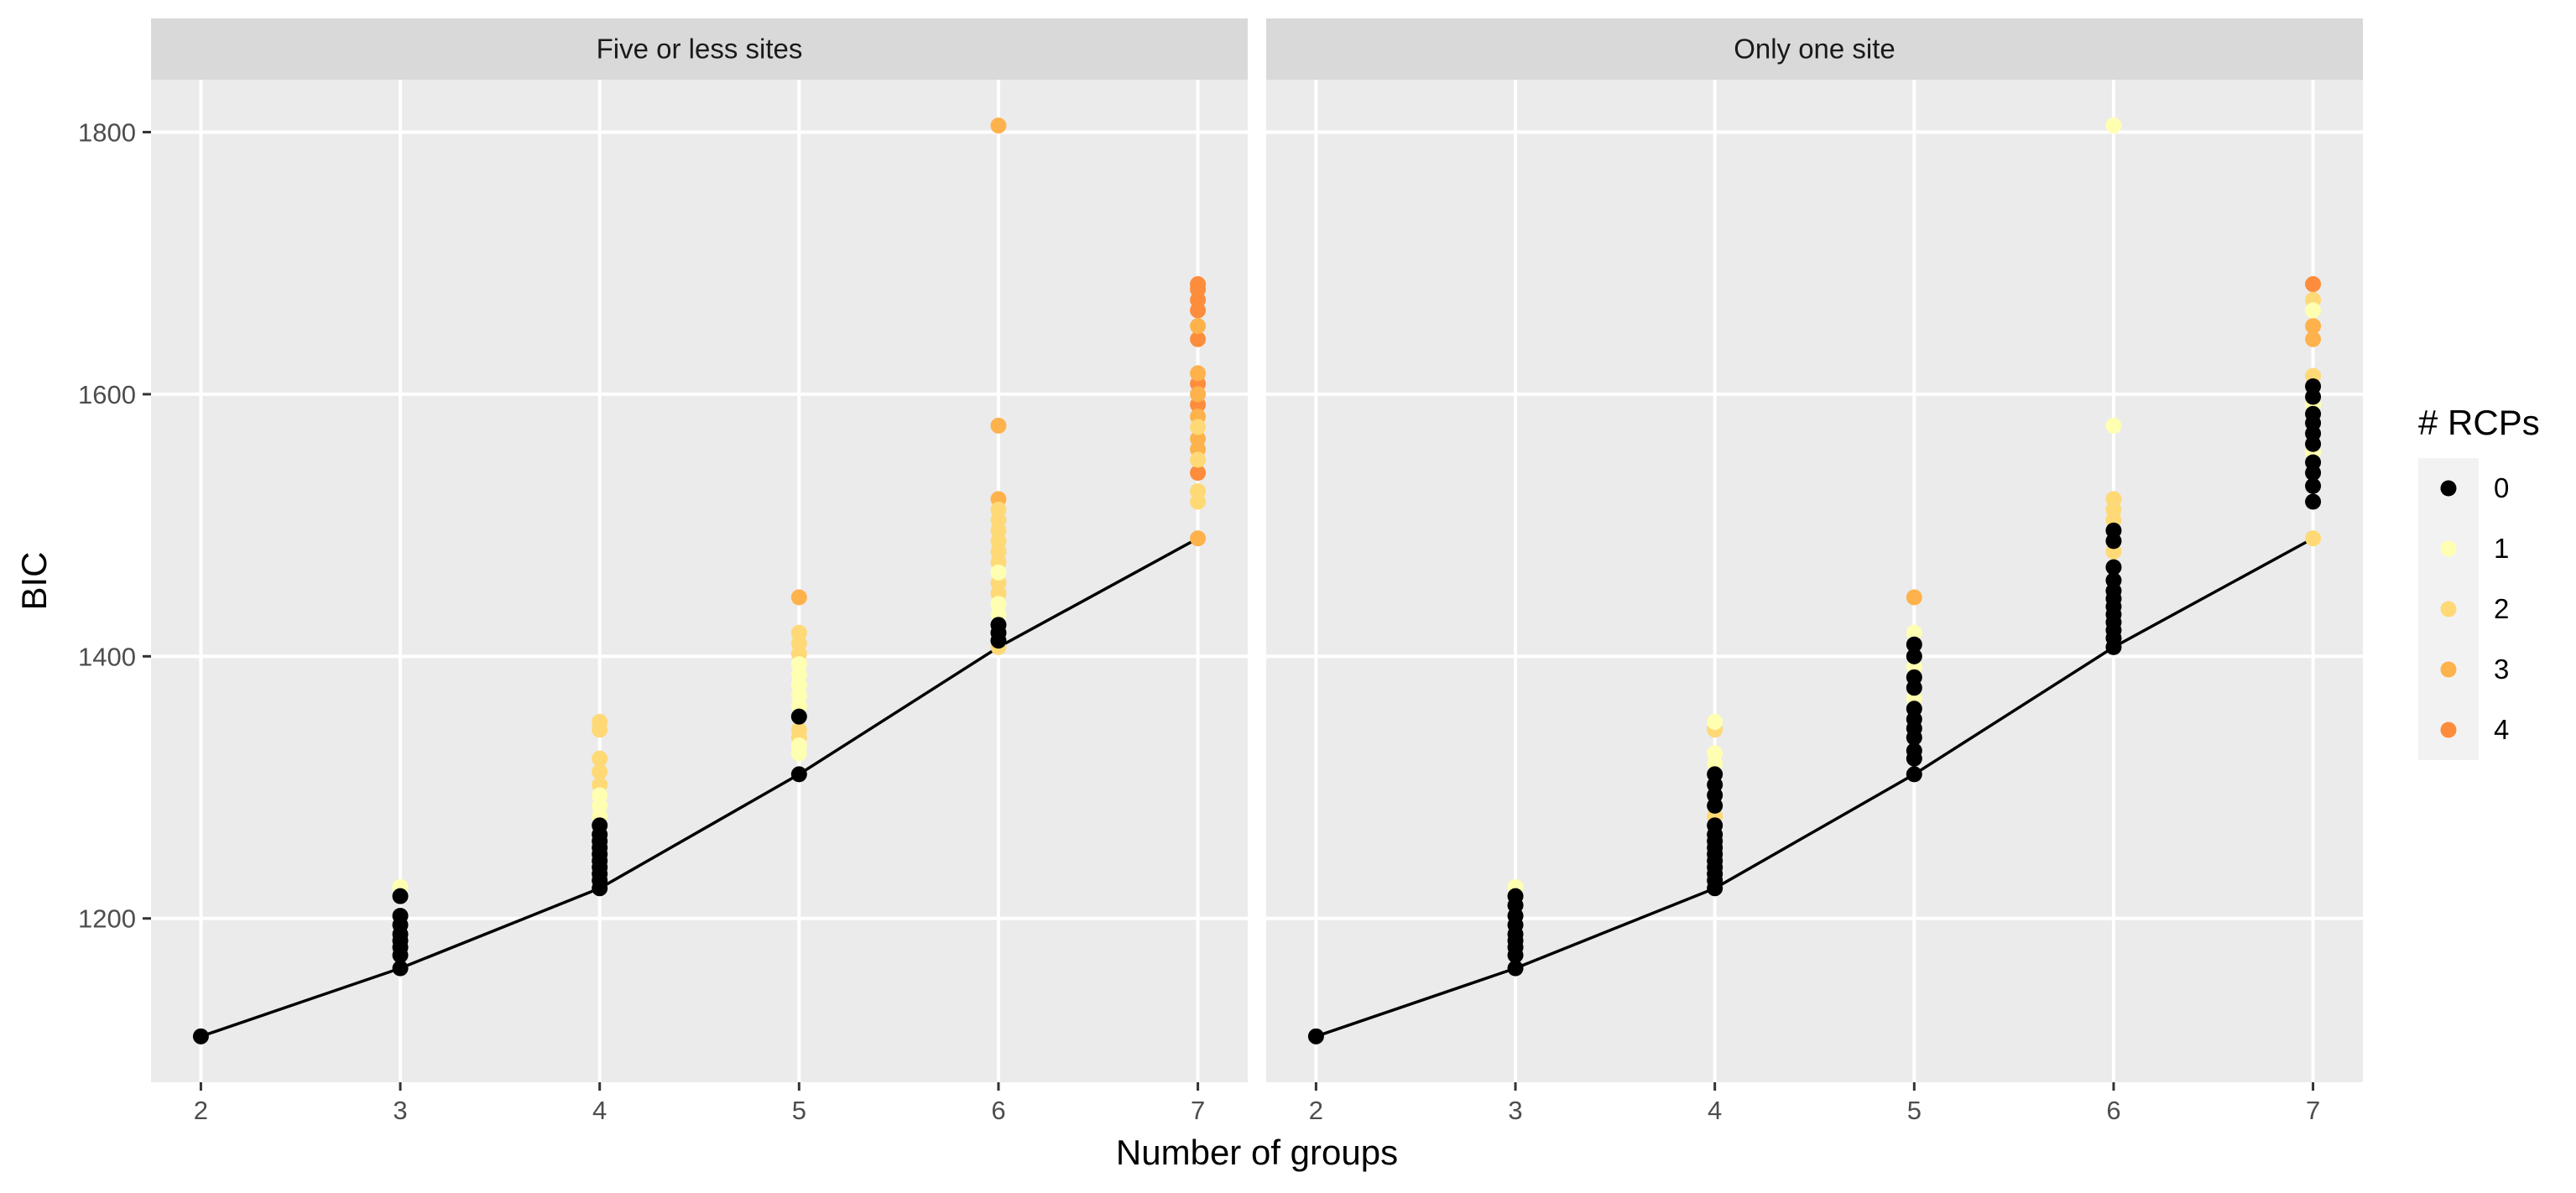 Image resolution: width=2576 pixels, height=1193 pixels. What do you see at coordinates (107, 394) in the screenshot?
I see `y-tick-label: 1600` at bounding box center [107, 394].